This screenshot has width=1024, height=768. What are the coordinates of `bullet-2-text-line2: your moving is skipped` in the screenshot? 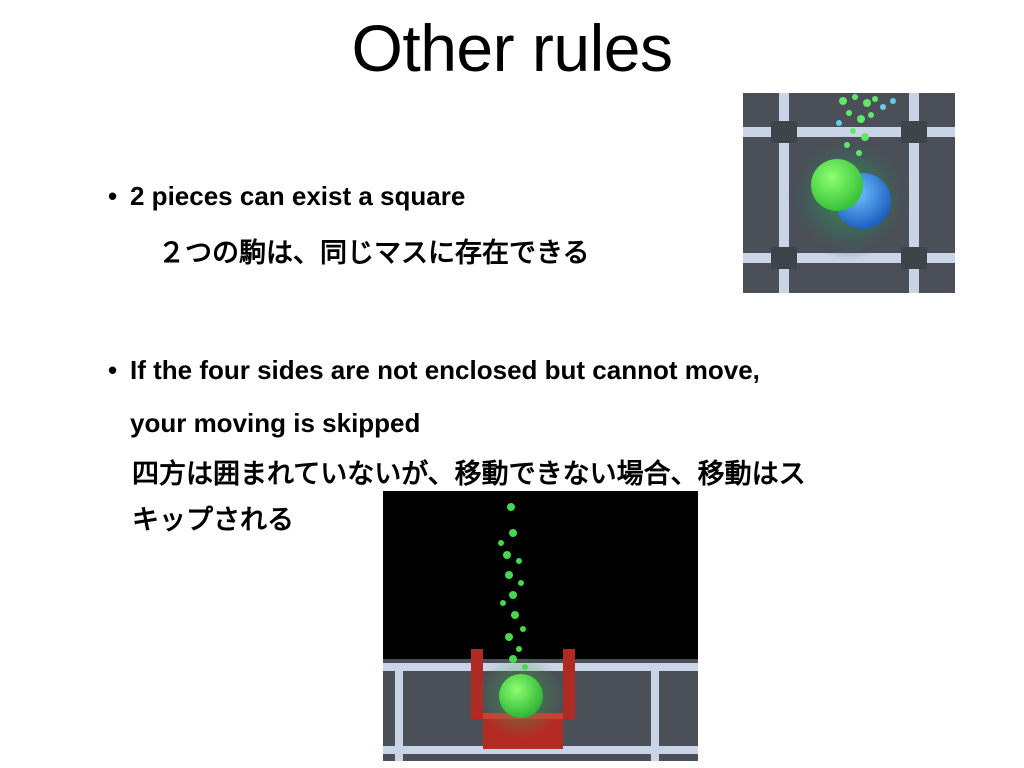 It's located at (275, 423).